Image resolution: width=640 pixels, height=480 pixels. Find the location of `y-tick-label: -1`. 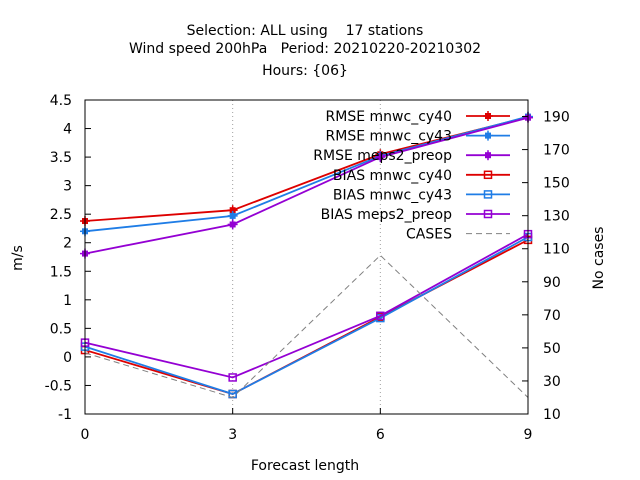

y-tick-label: -1 is located at coordinates (65, 415).